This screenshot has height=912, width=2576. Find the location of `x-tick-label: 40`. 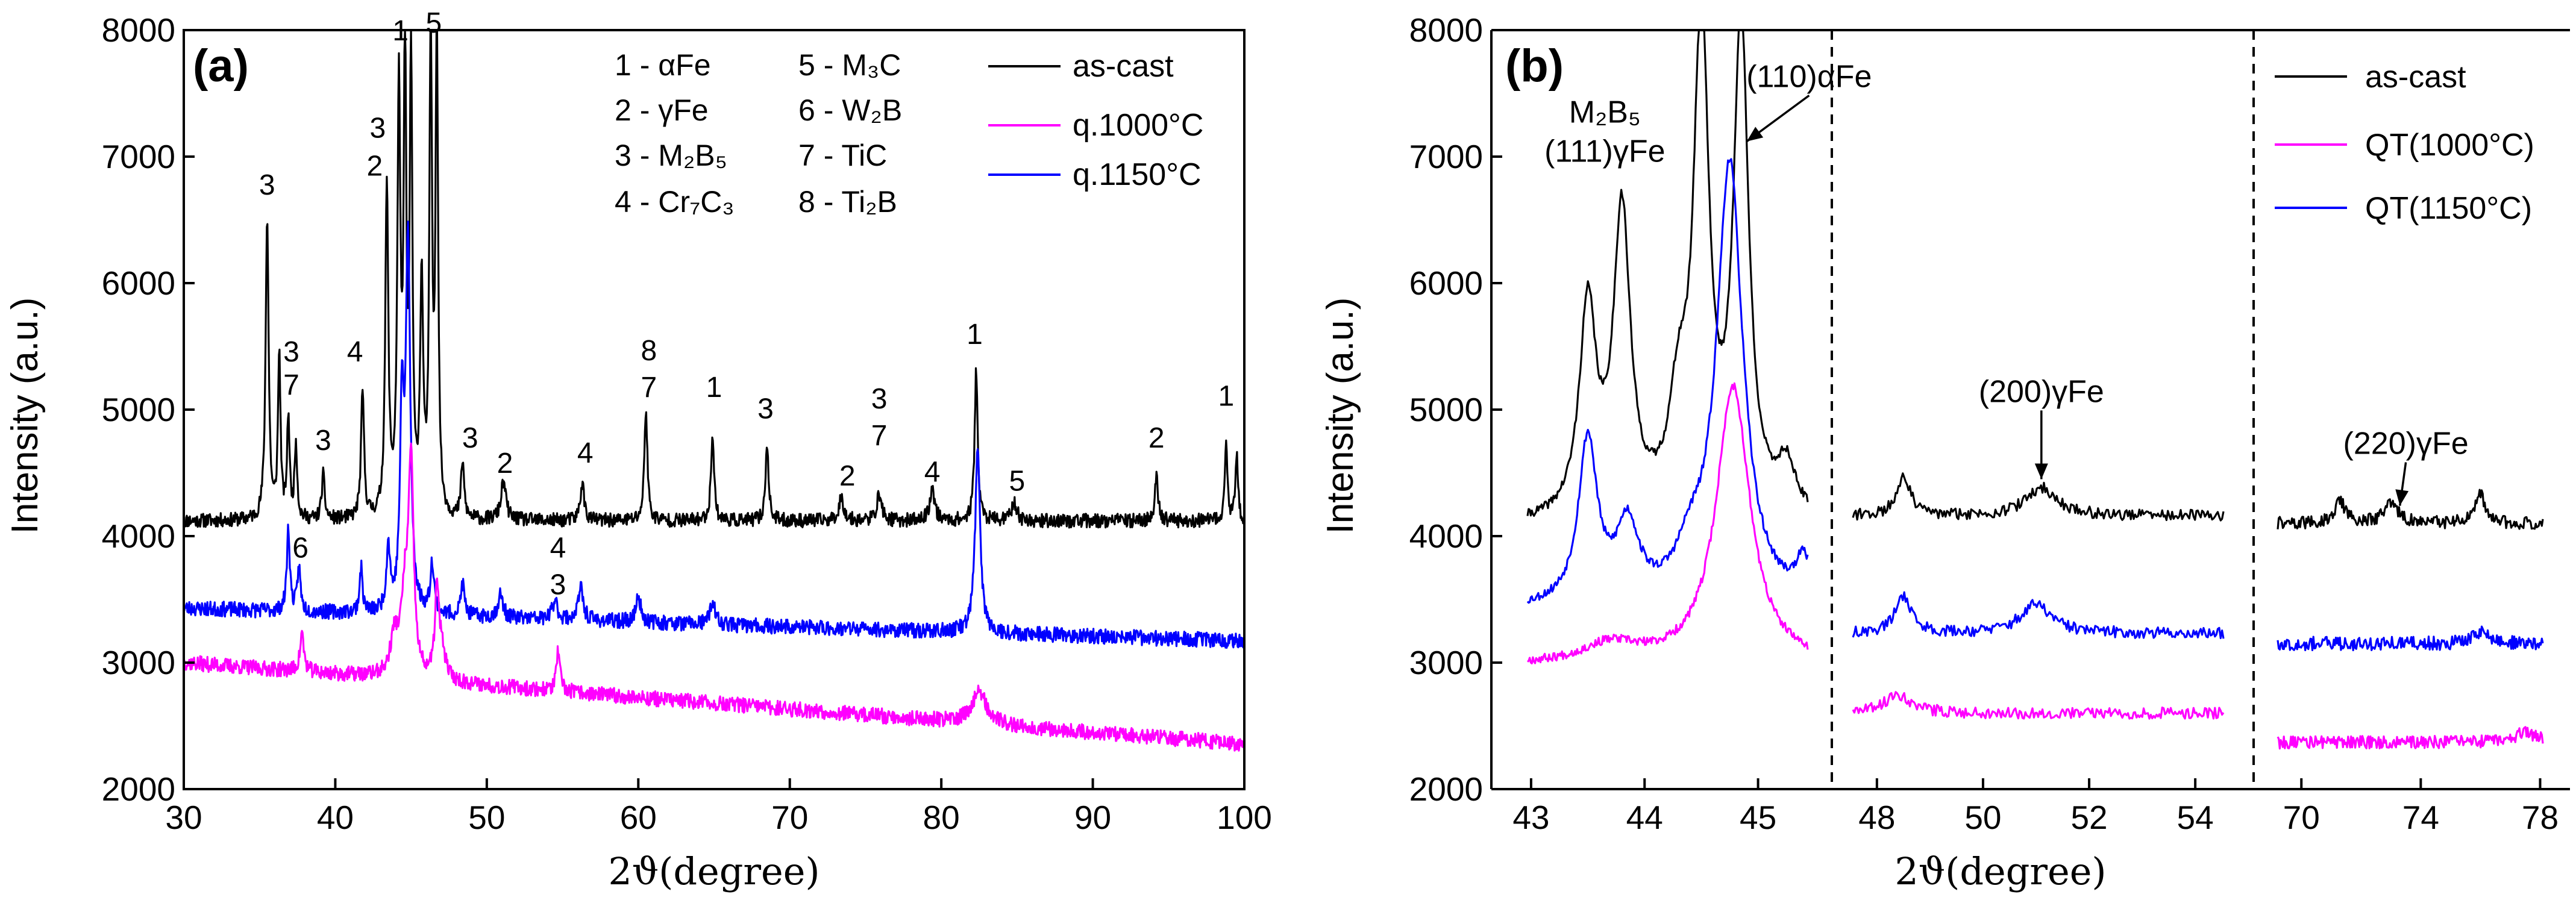

x-tick-label: 40 is located at coordinates (335, 817).